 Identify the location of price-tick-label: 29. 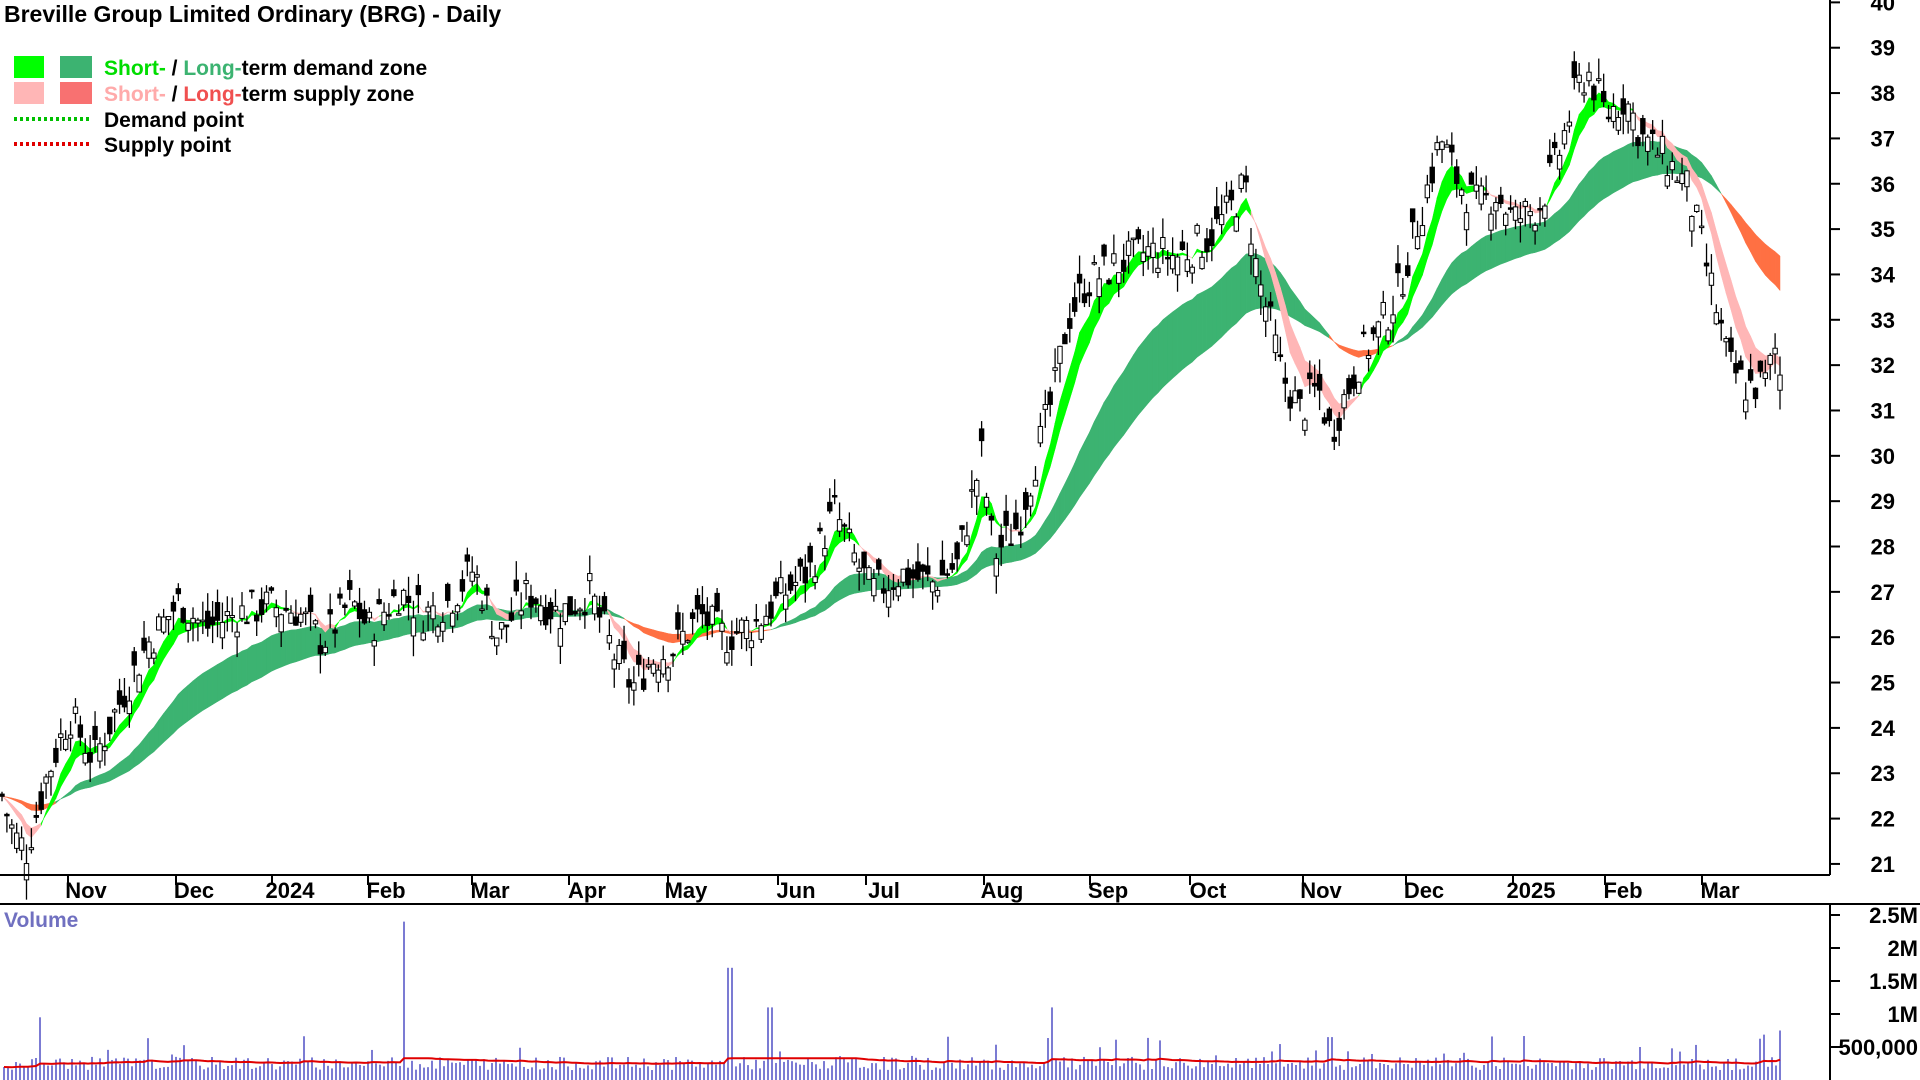
(1883, 501).